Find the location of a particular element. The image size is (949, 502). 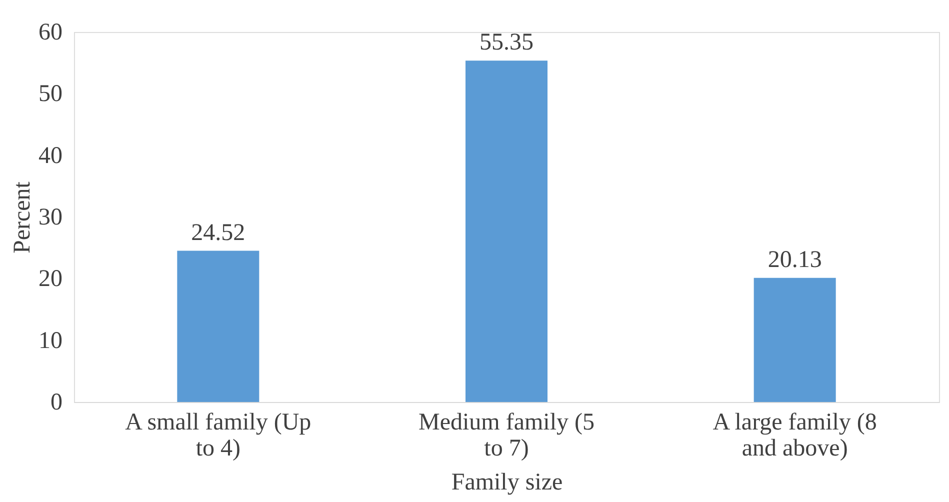

data-label: 20.13 is located at coordinates (795, 259).